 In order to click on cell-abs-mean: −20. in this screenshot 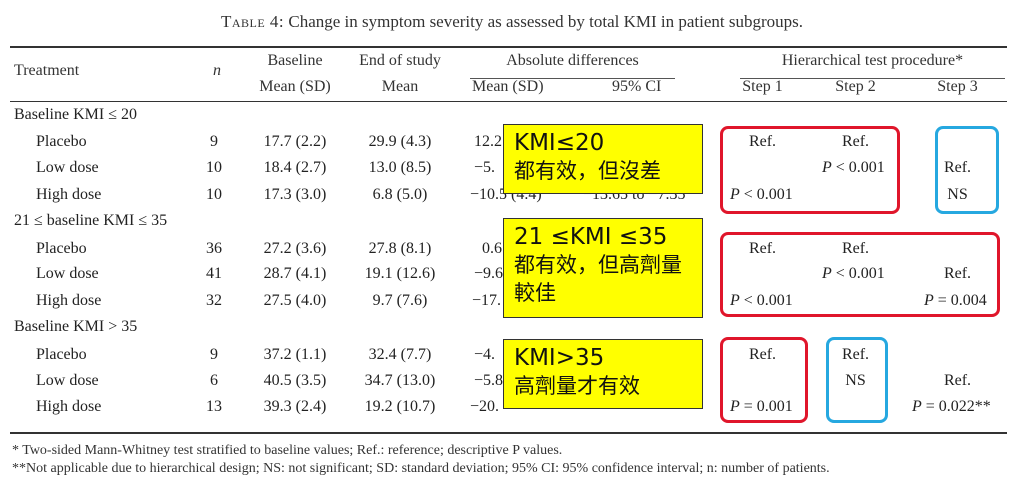, I will do `click(485, 406)`.